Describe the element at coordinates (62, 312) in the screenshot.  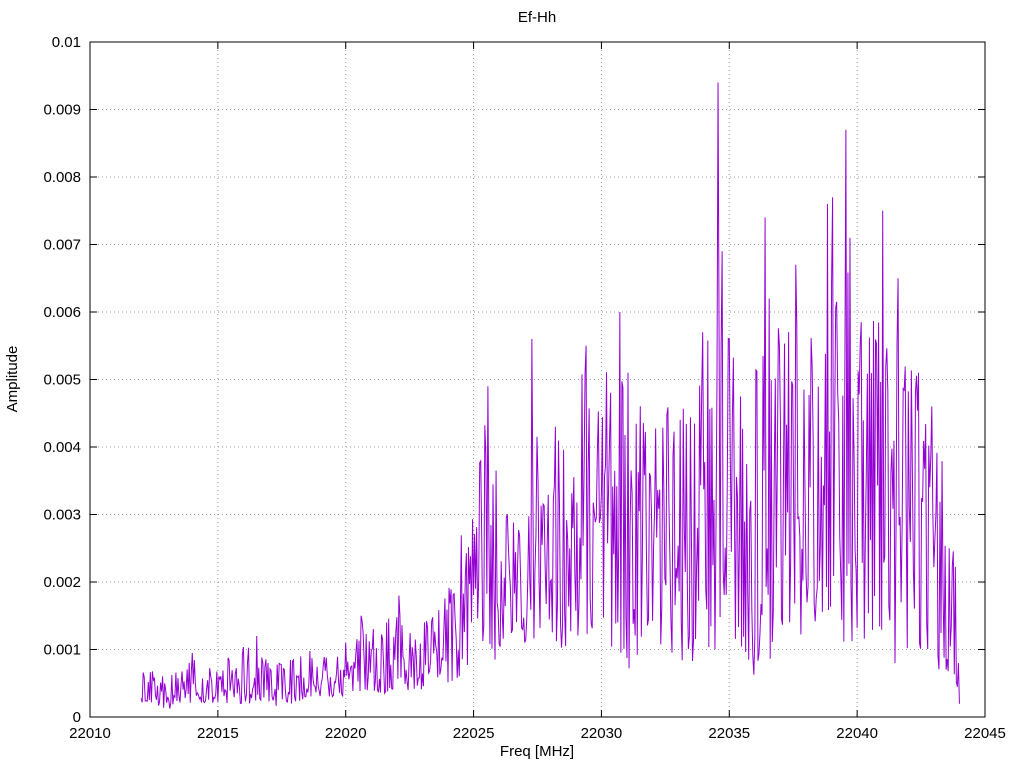
I see `y-tick-label: 0.006` at that location.